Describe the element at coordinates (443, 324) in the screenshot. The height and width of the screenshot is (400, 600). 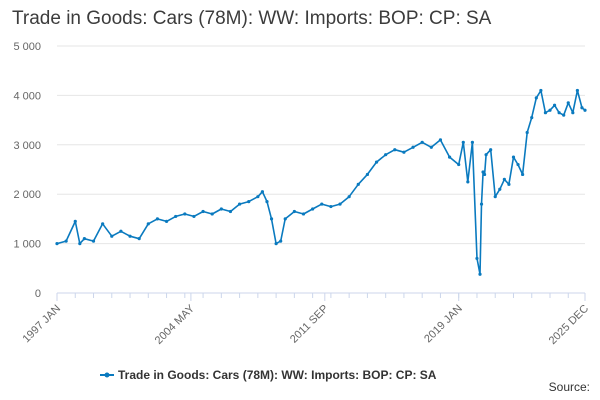
I see `x-tick-label: 2019 JAN` at that location.